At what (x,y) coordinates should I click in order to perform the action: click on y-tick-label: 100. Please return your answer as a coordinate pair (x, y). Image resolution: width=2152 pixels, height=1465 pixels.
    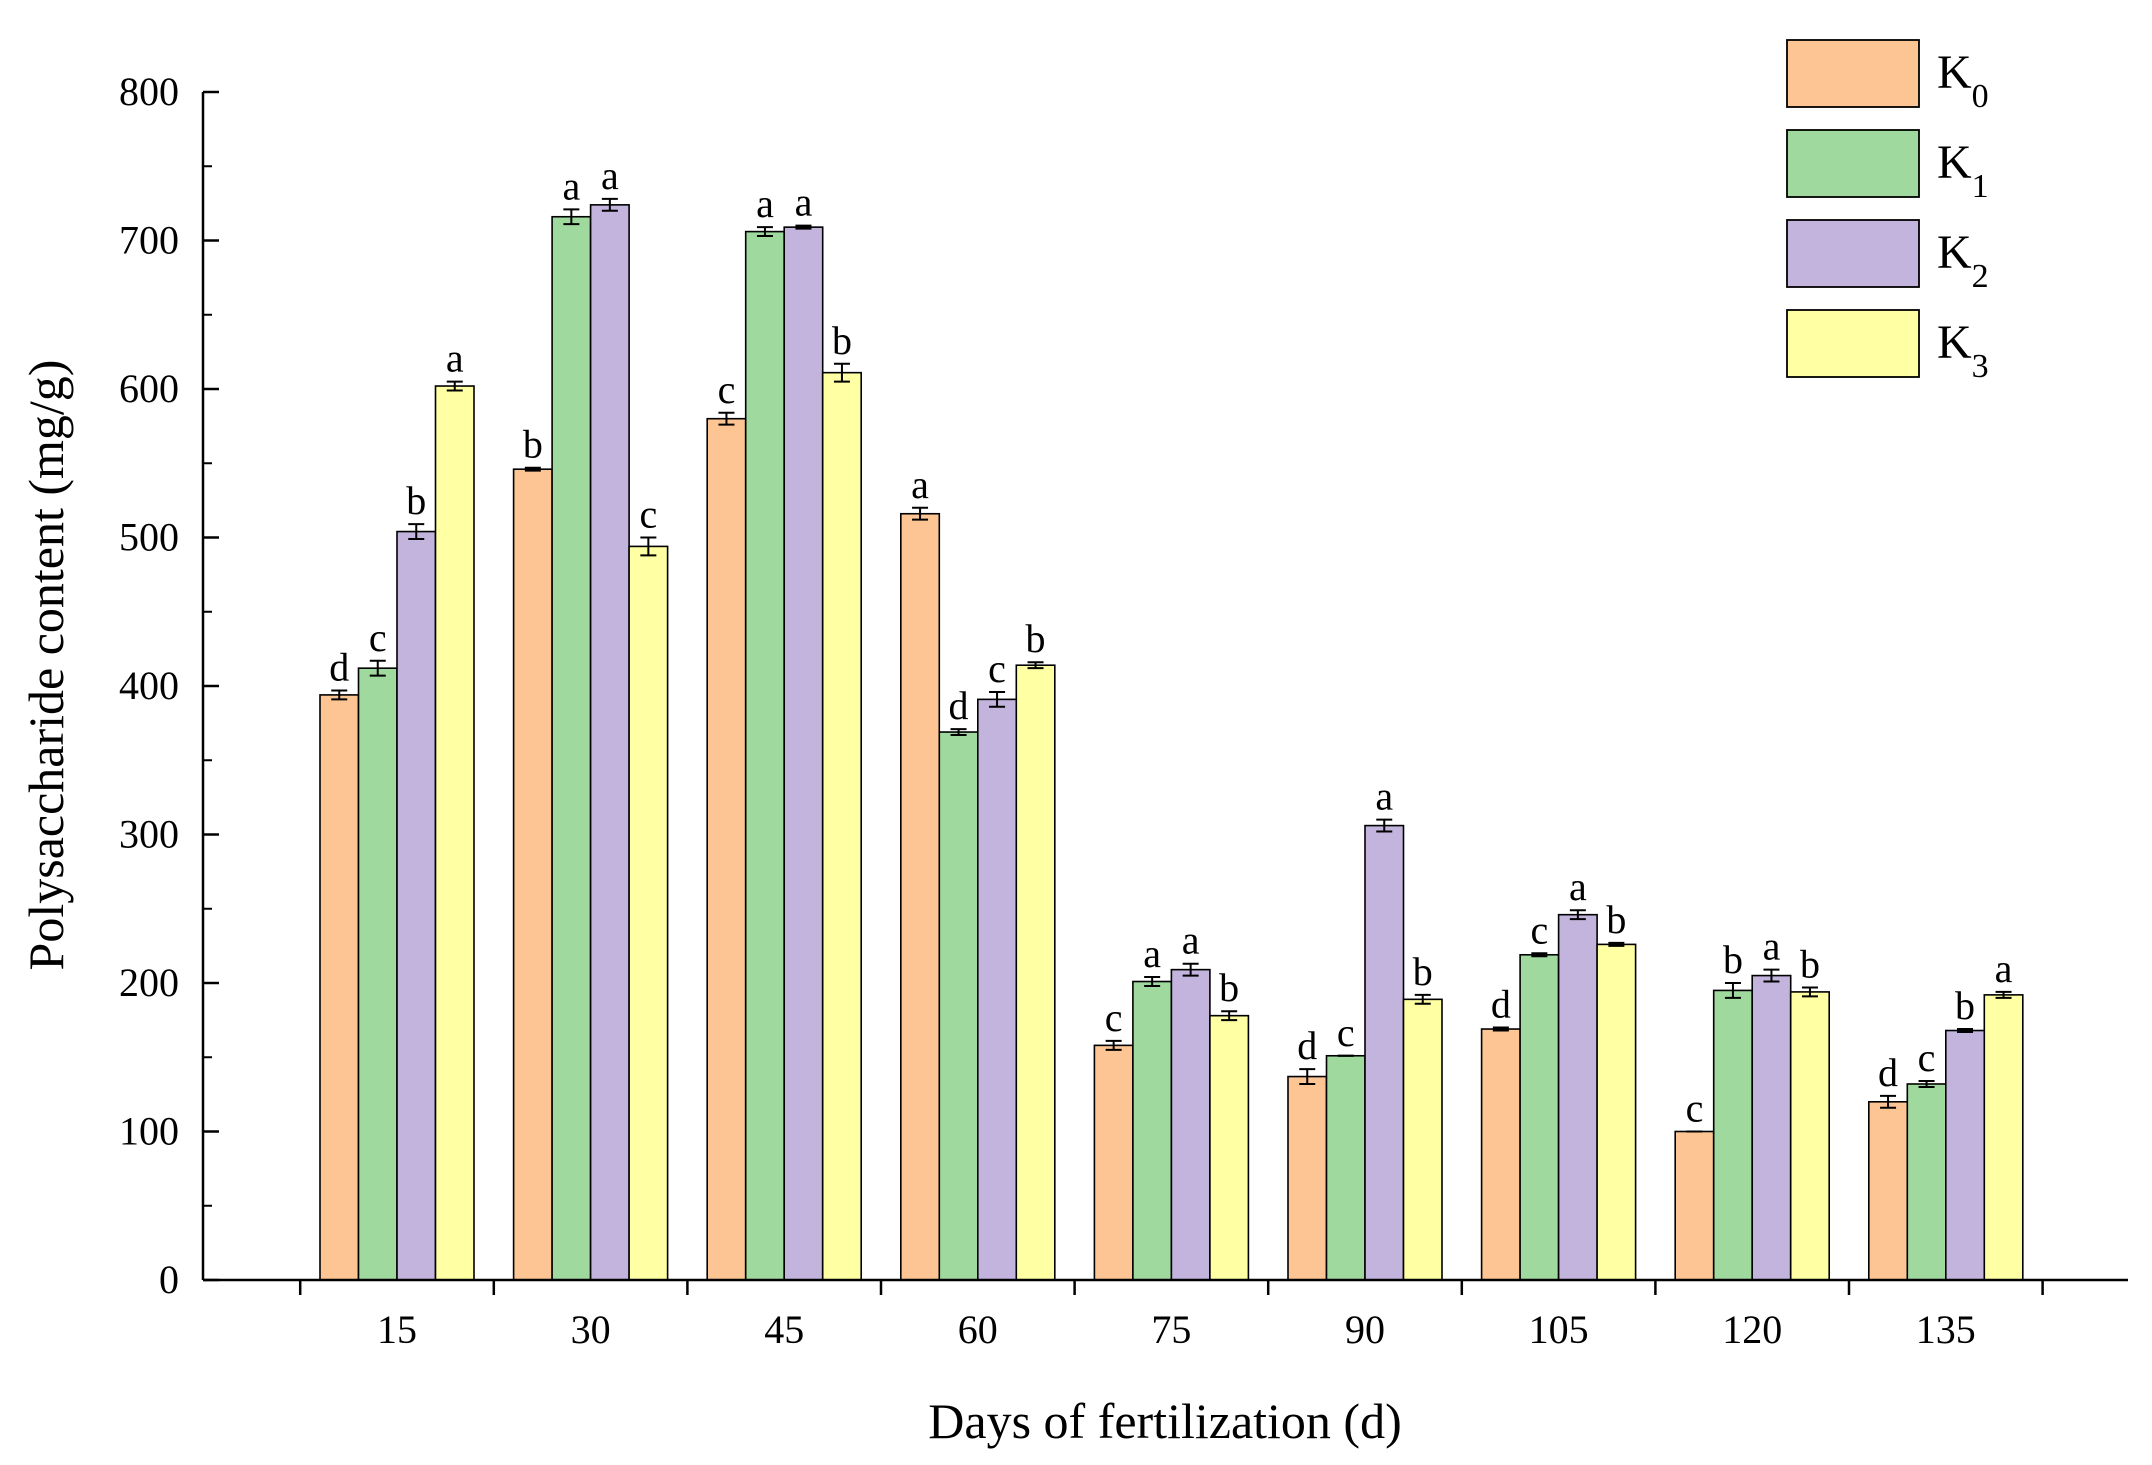
    Looking at the image, I should click on (149, 1131).